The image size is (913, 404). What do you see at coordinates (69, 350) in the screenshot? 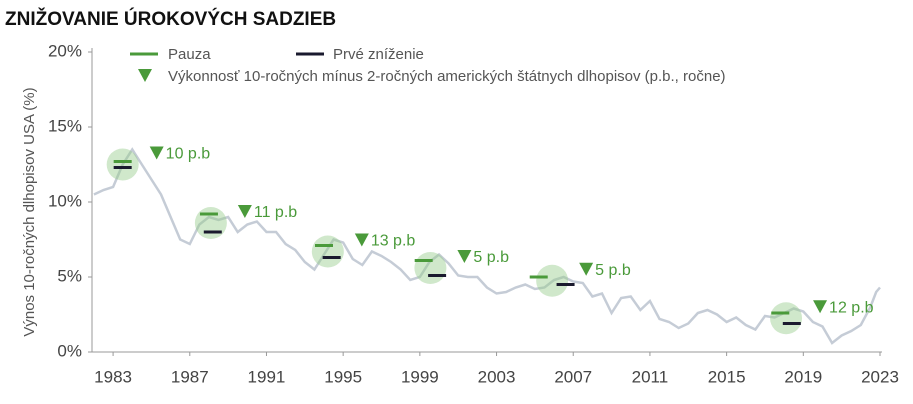
I see `y-tick-label: 0%` at bounding box center [69, 350].